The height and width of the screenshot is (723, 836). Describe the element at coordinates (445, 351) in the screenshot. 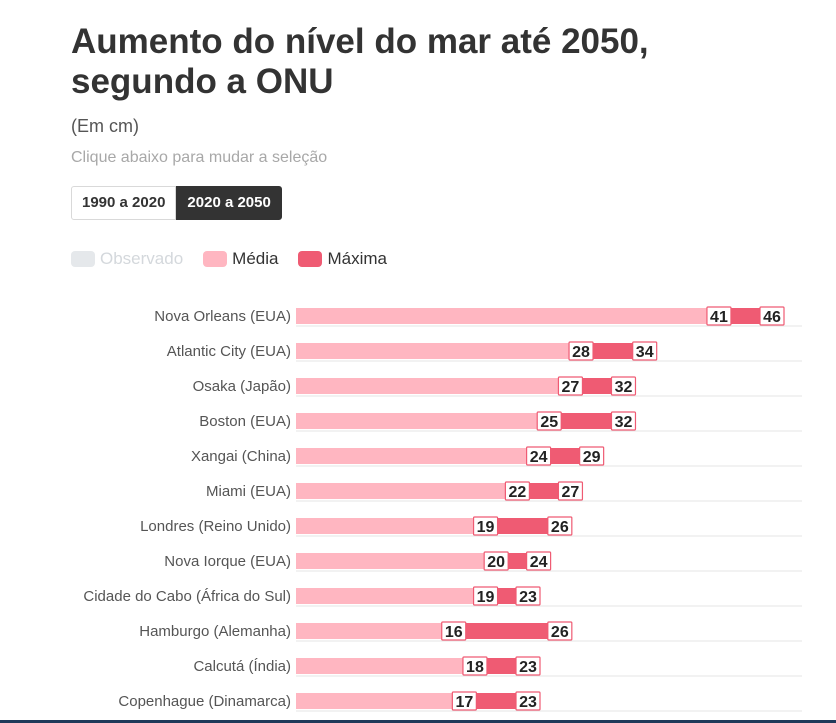

I see `bar-media-atlantic-city-eua` at that location.